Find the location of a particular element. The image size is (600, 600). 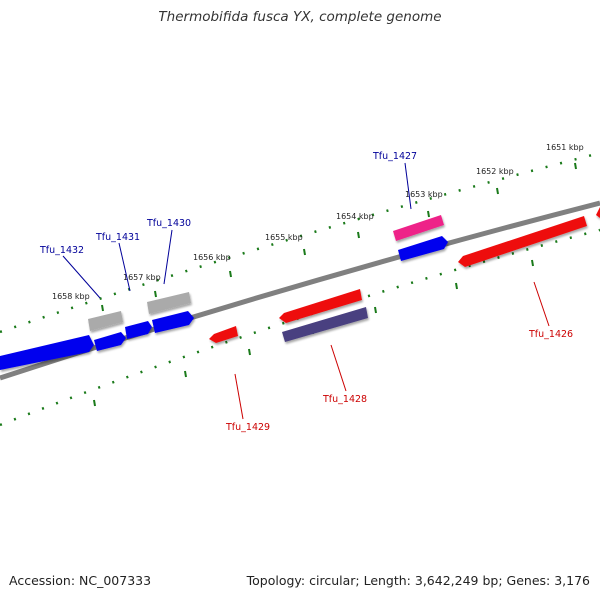

gene-label-tfu-1429: Tfu_1429 is located at coordinates (247, 427).